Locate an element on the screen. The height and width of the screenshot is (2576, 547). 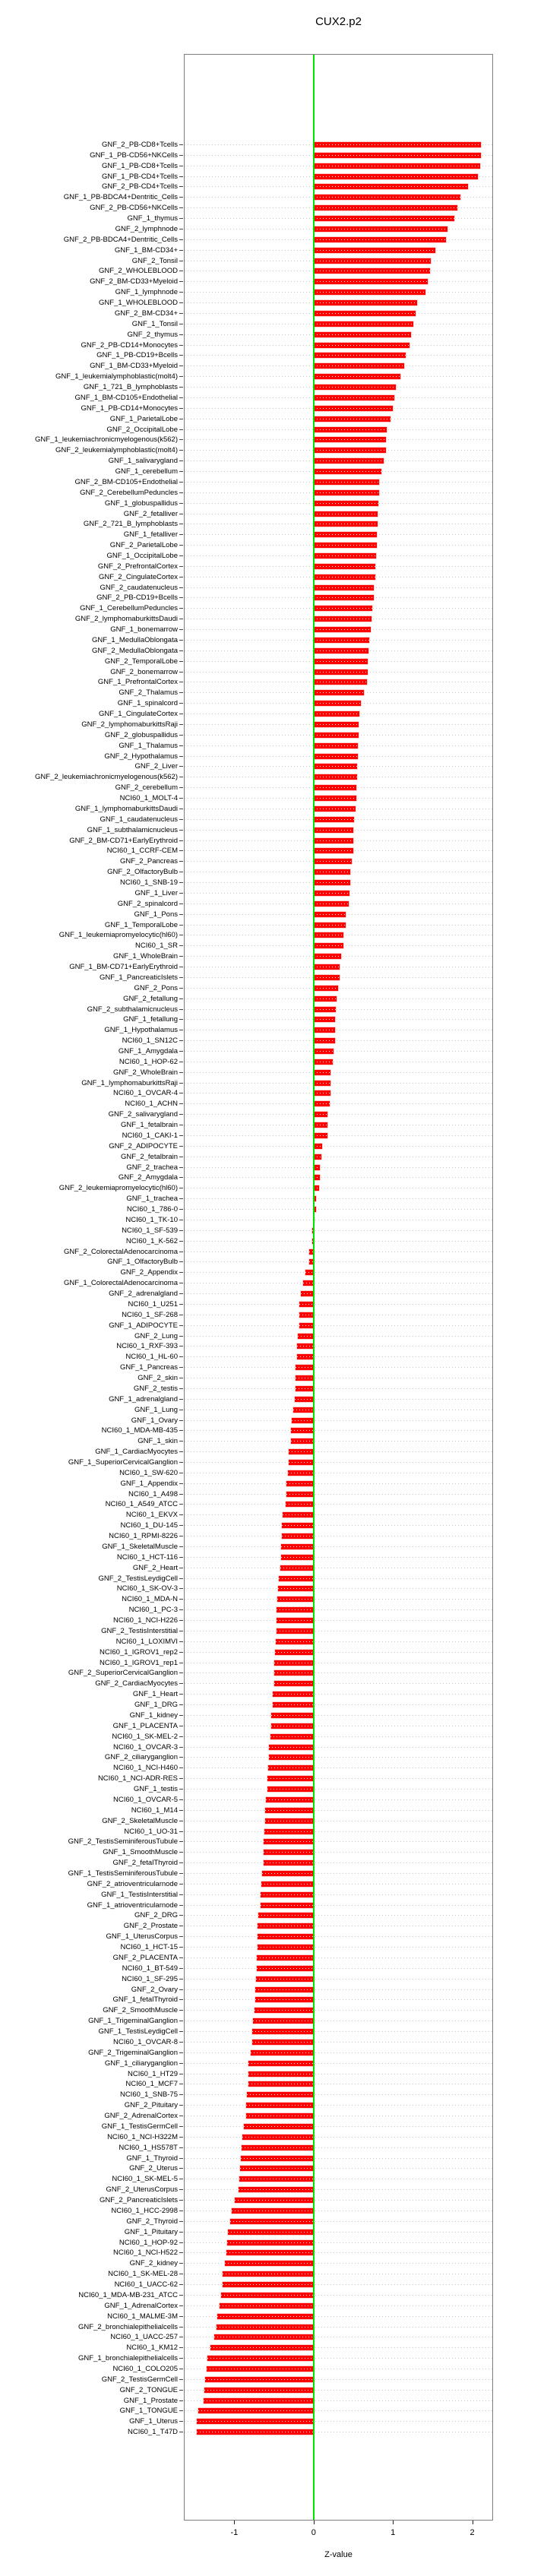
row-label: GNF_1_OccipitalLobe is located at coordinates (142, 556).